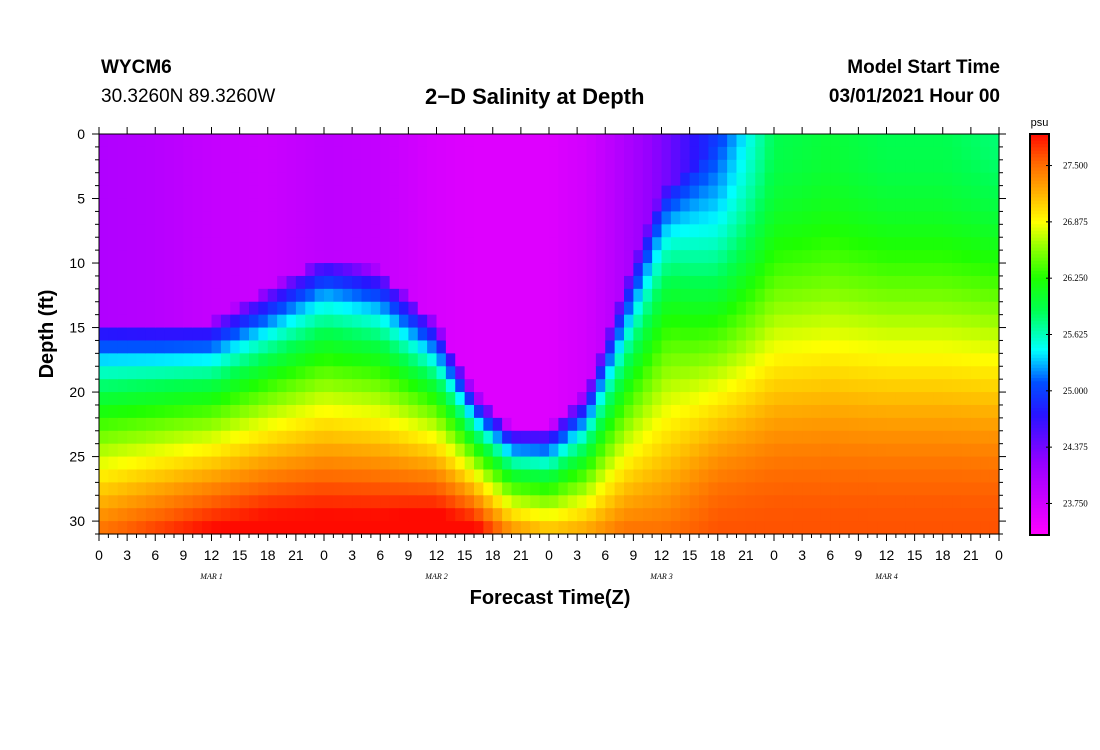  I want to click on x-tick-label: 21, so click(746, 555).